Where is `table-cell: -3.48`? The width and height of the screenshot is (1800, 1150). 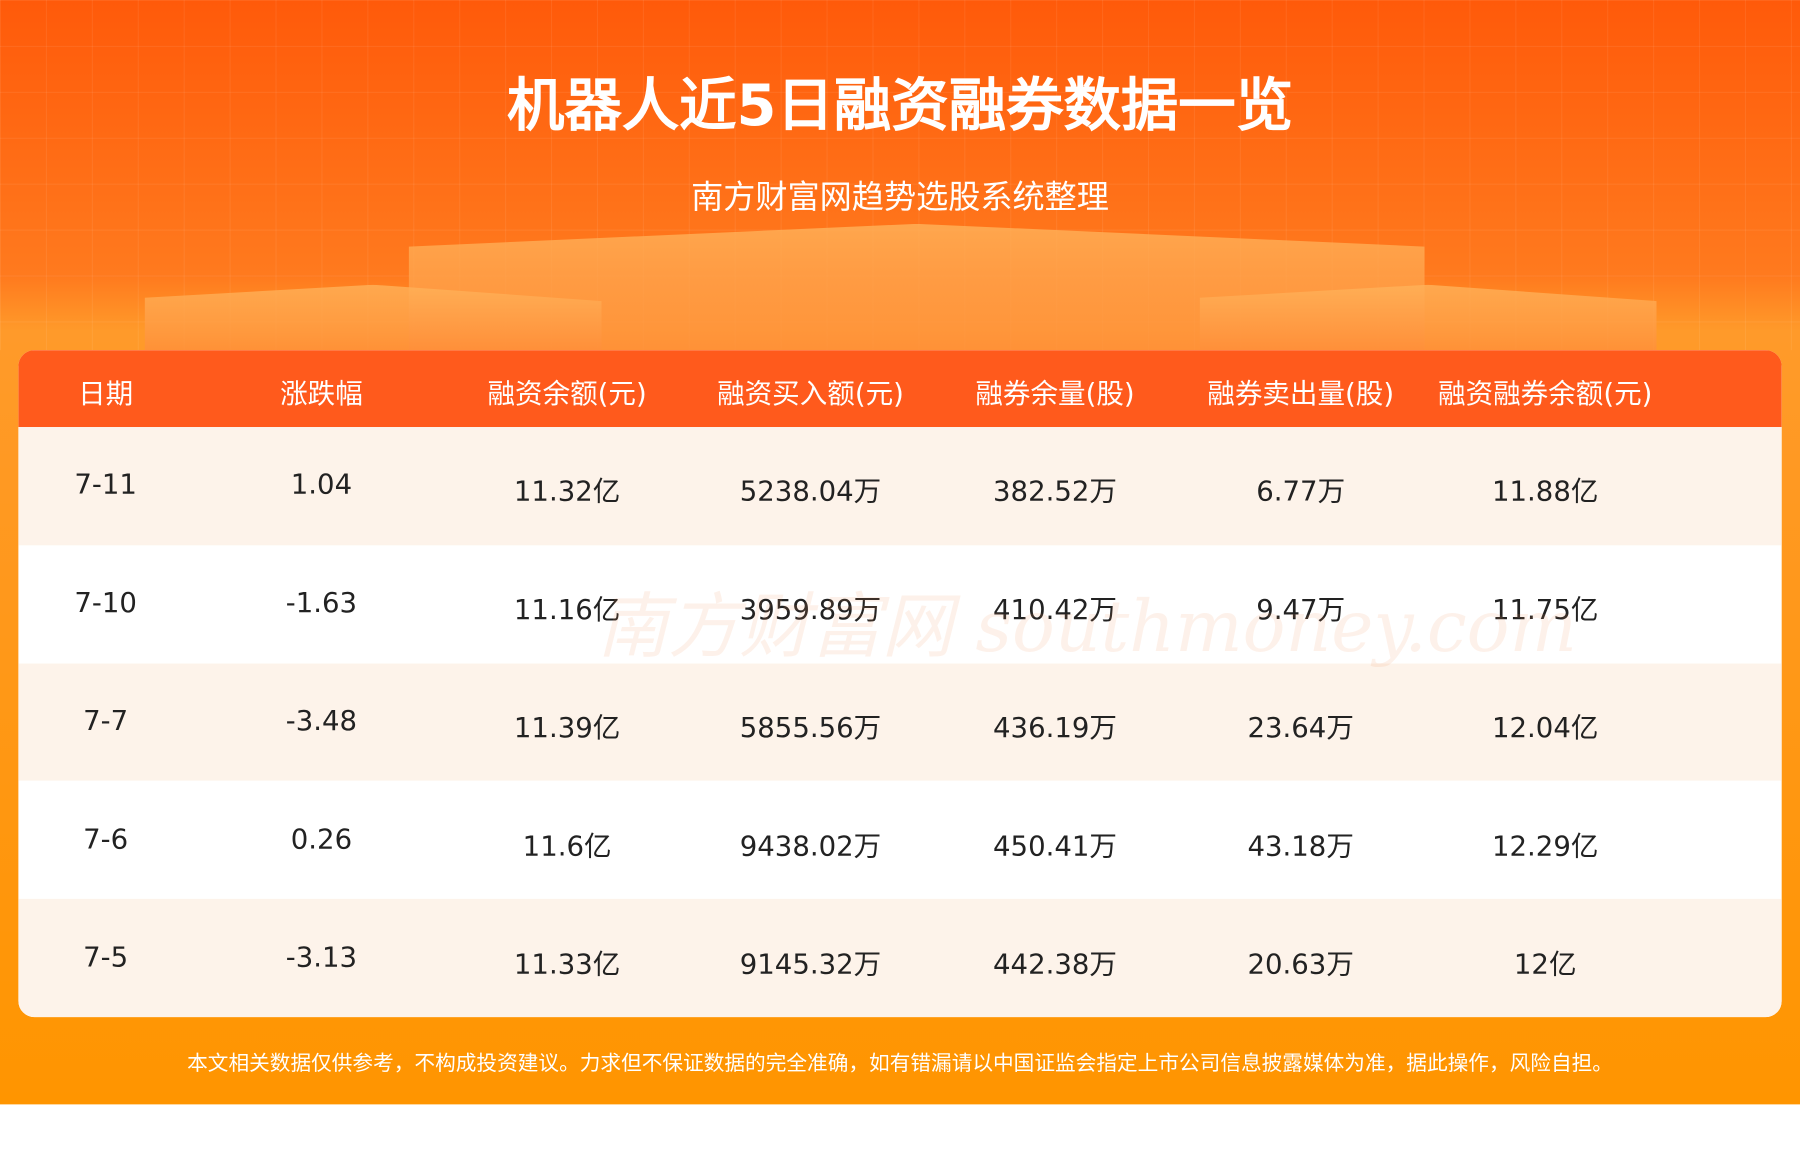
table-cell: -3.48 is located at coordinates (321, 720).